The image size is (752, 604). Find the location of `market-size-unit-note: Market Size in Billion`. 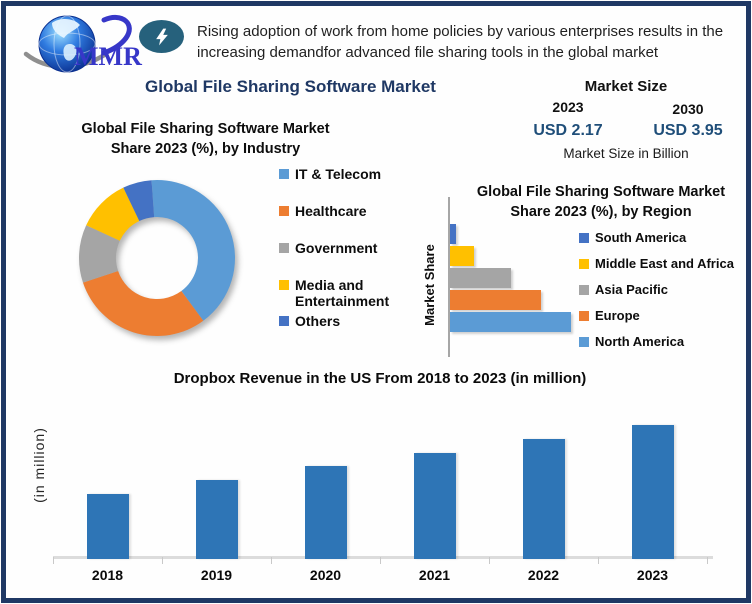

market-size-unit-note: Market Size in Billion is located at coordinates (626, 153).